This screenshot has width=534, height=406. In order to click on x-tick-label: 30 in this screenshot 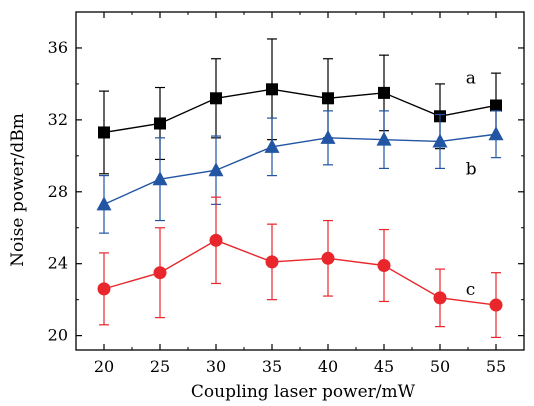, I will do `click(216, 366)`.